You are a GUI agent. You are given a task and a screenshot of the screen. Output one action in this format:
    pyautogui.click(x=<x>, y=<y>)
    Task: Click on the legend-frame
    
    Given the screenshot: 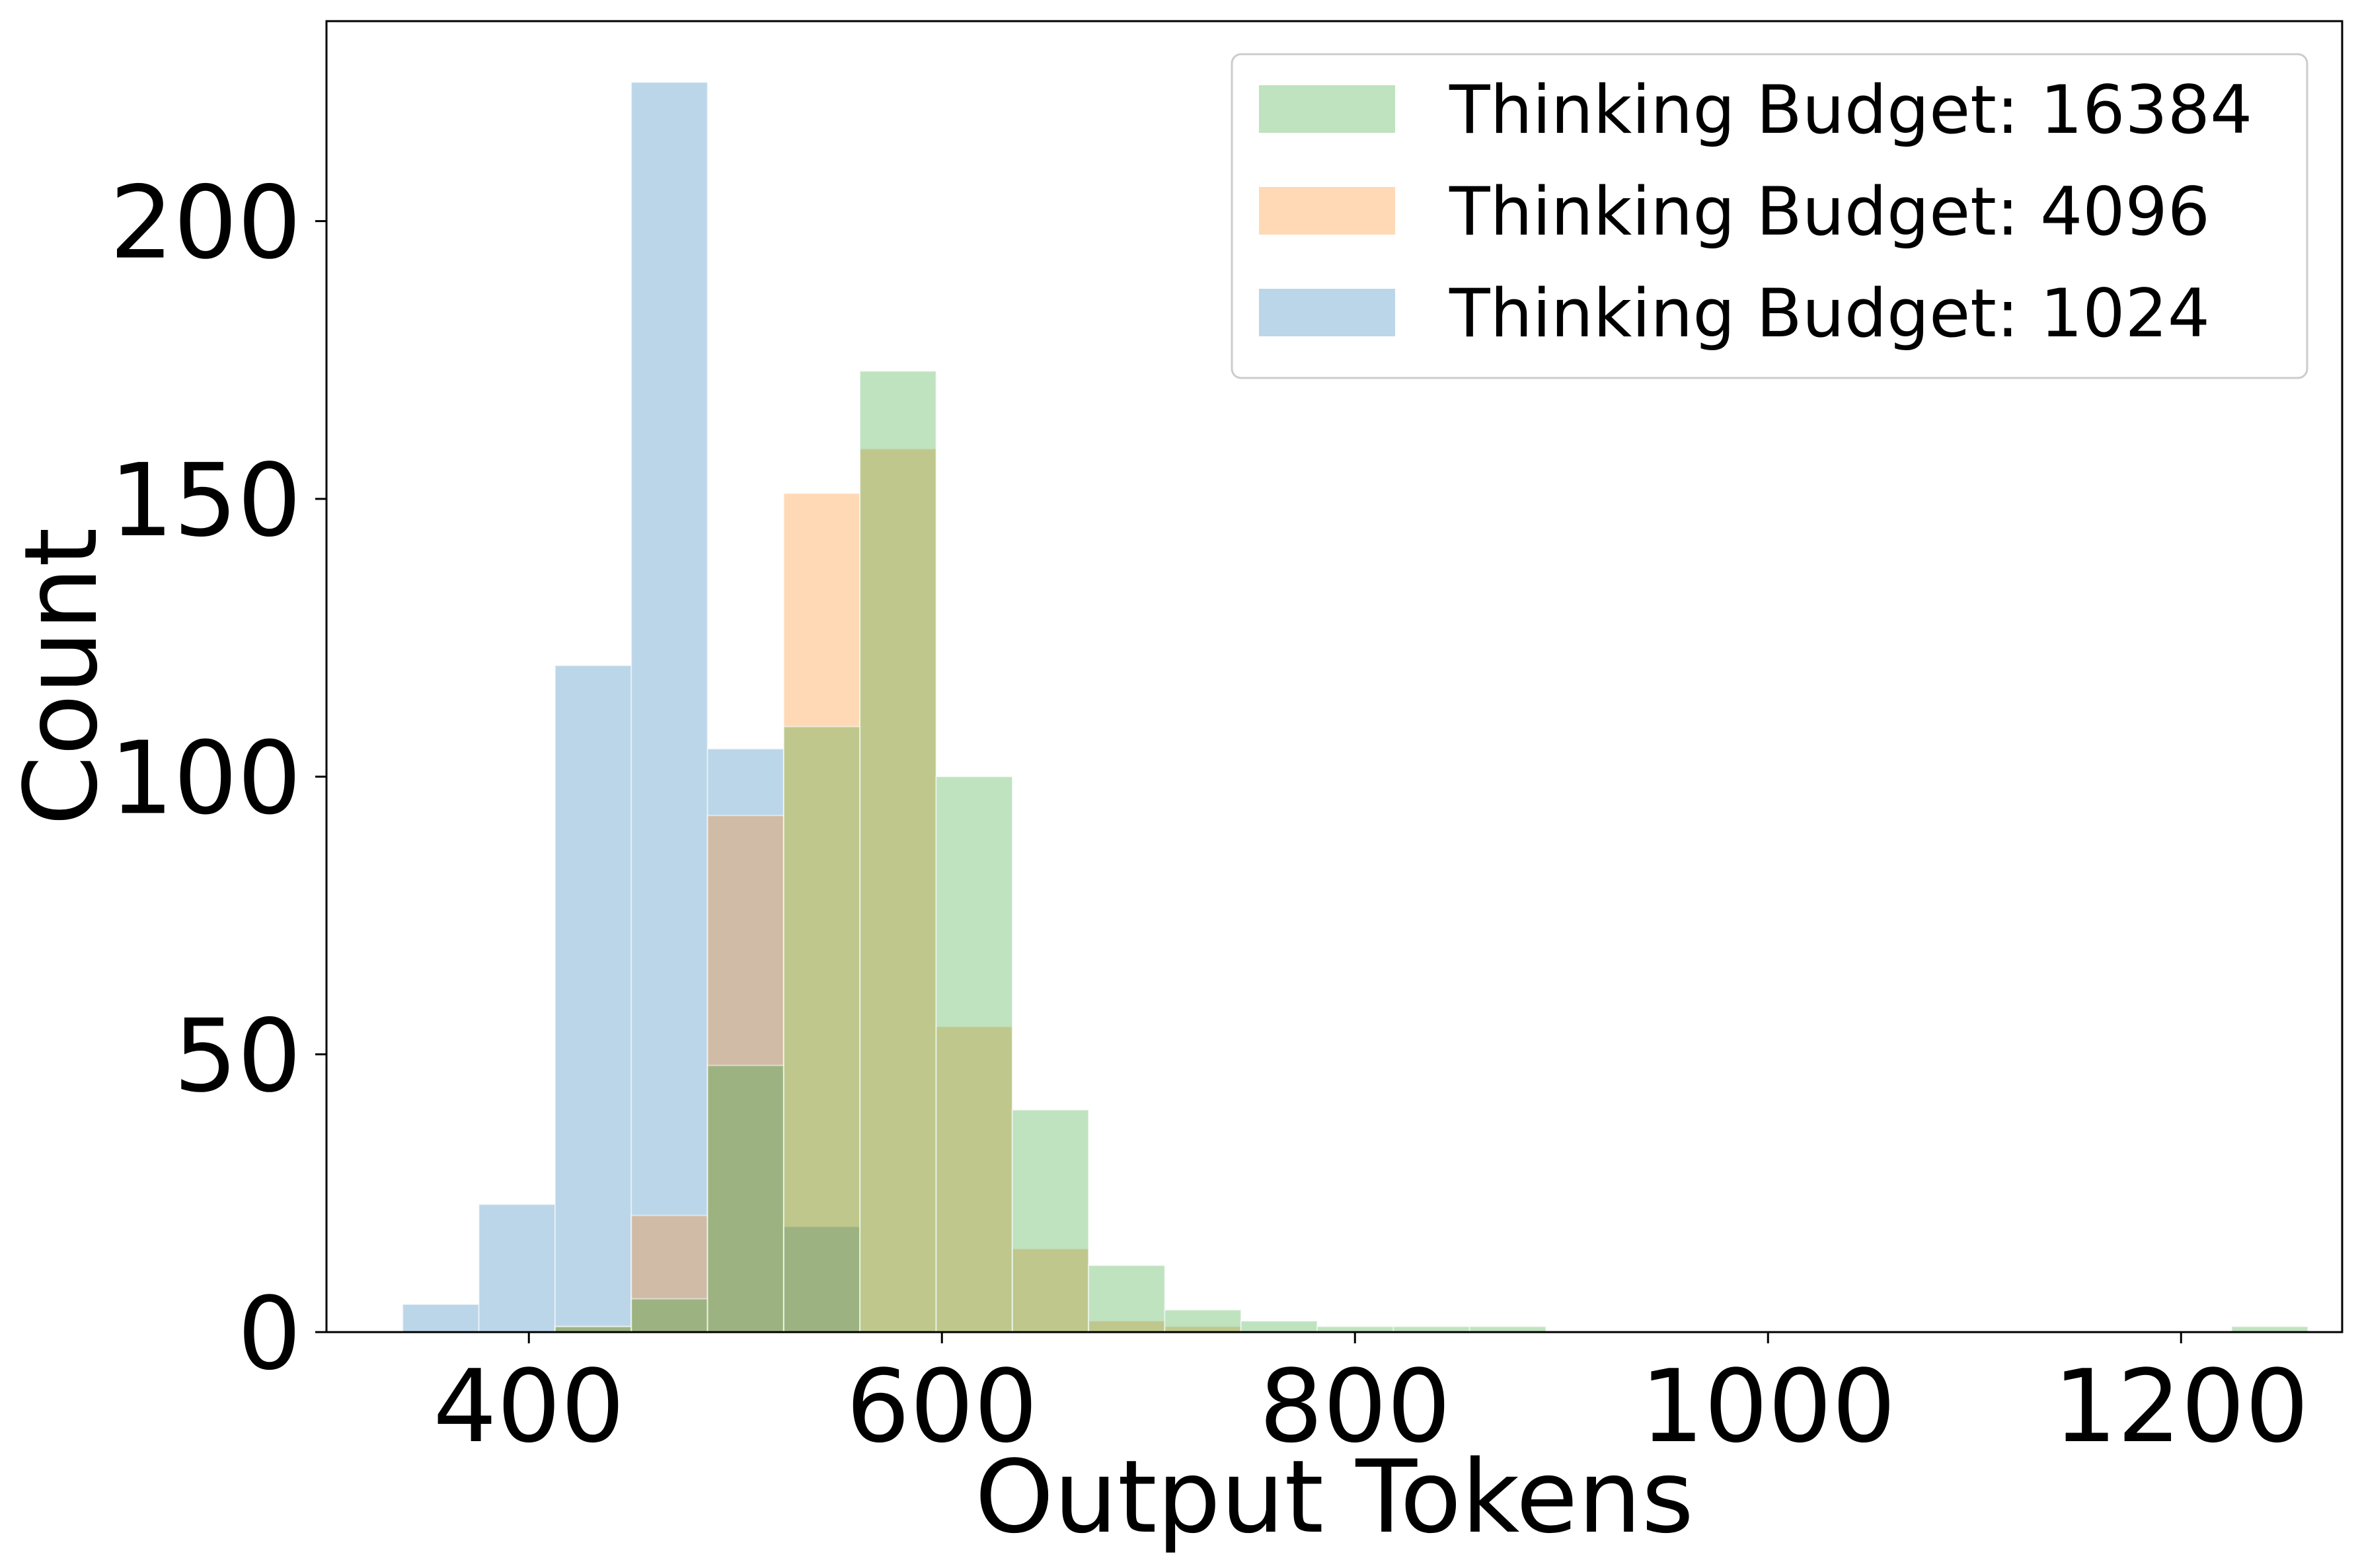 What is the action you would take?
    pyautogui.click(x=1769, y=216)
    